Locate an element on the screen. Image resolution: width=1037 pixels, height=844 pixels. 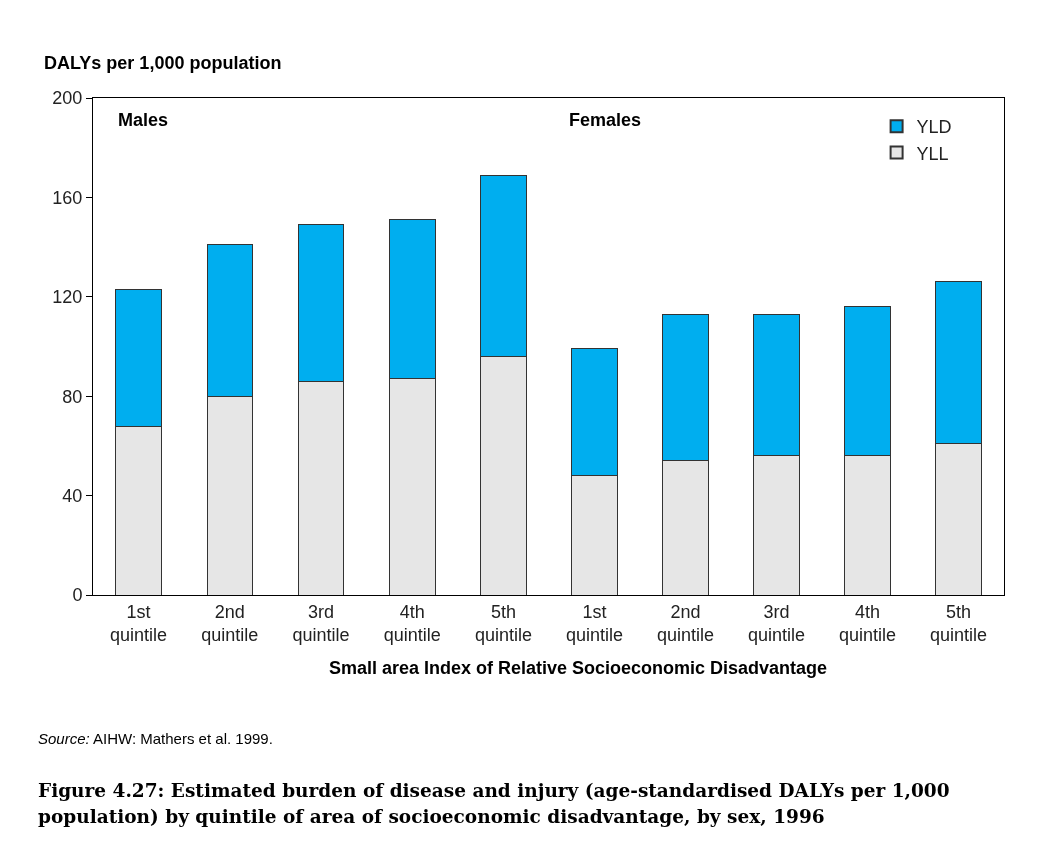
legend-label: YLD is located at coordinates (934, 127).